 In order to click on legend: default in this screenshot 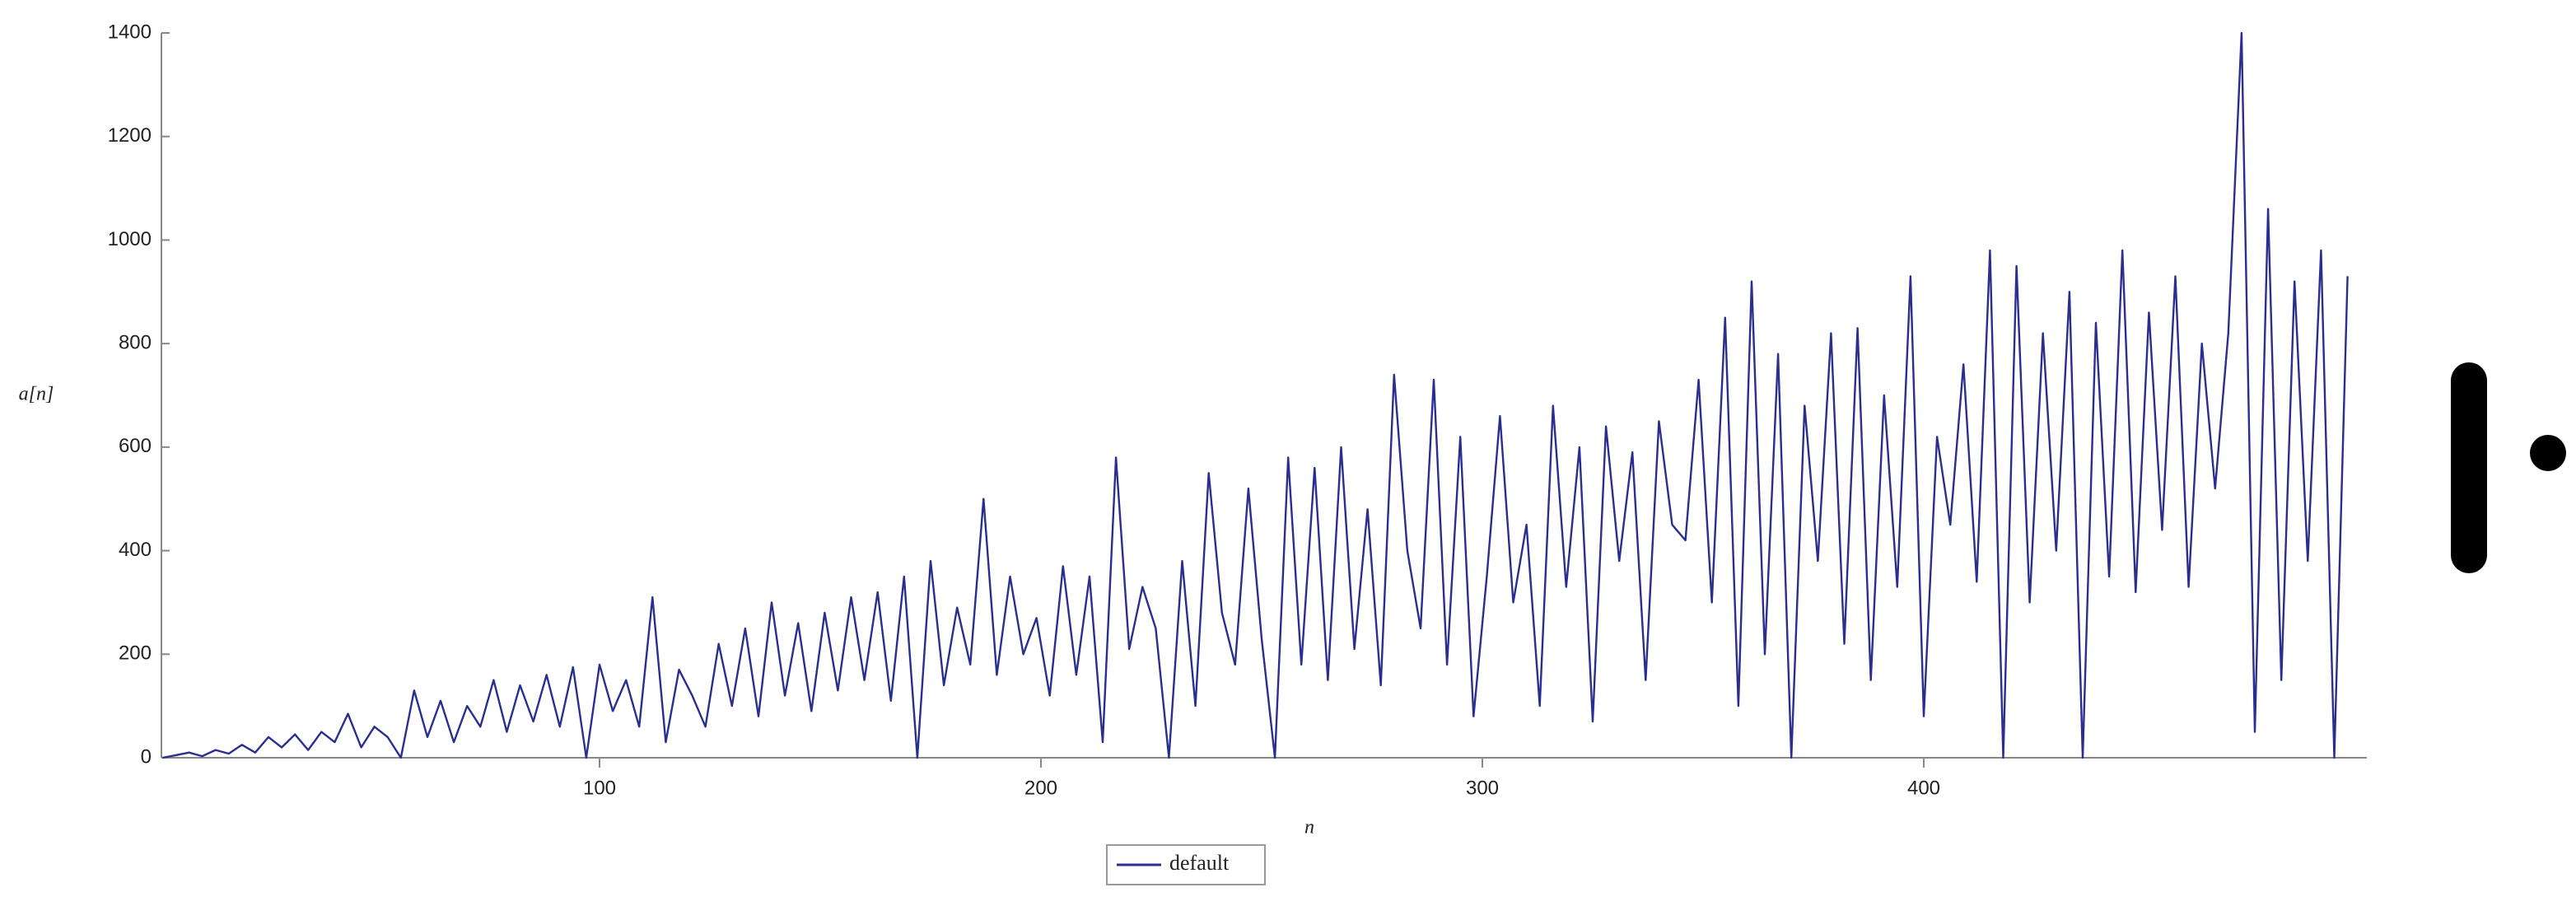, I will do `click(1186, 864)`.